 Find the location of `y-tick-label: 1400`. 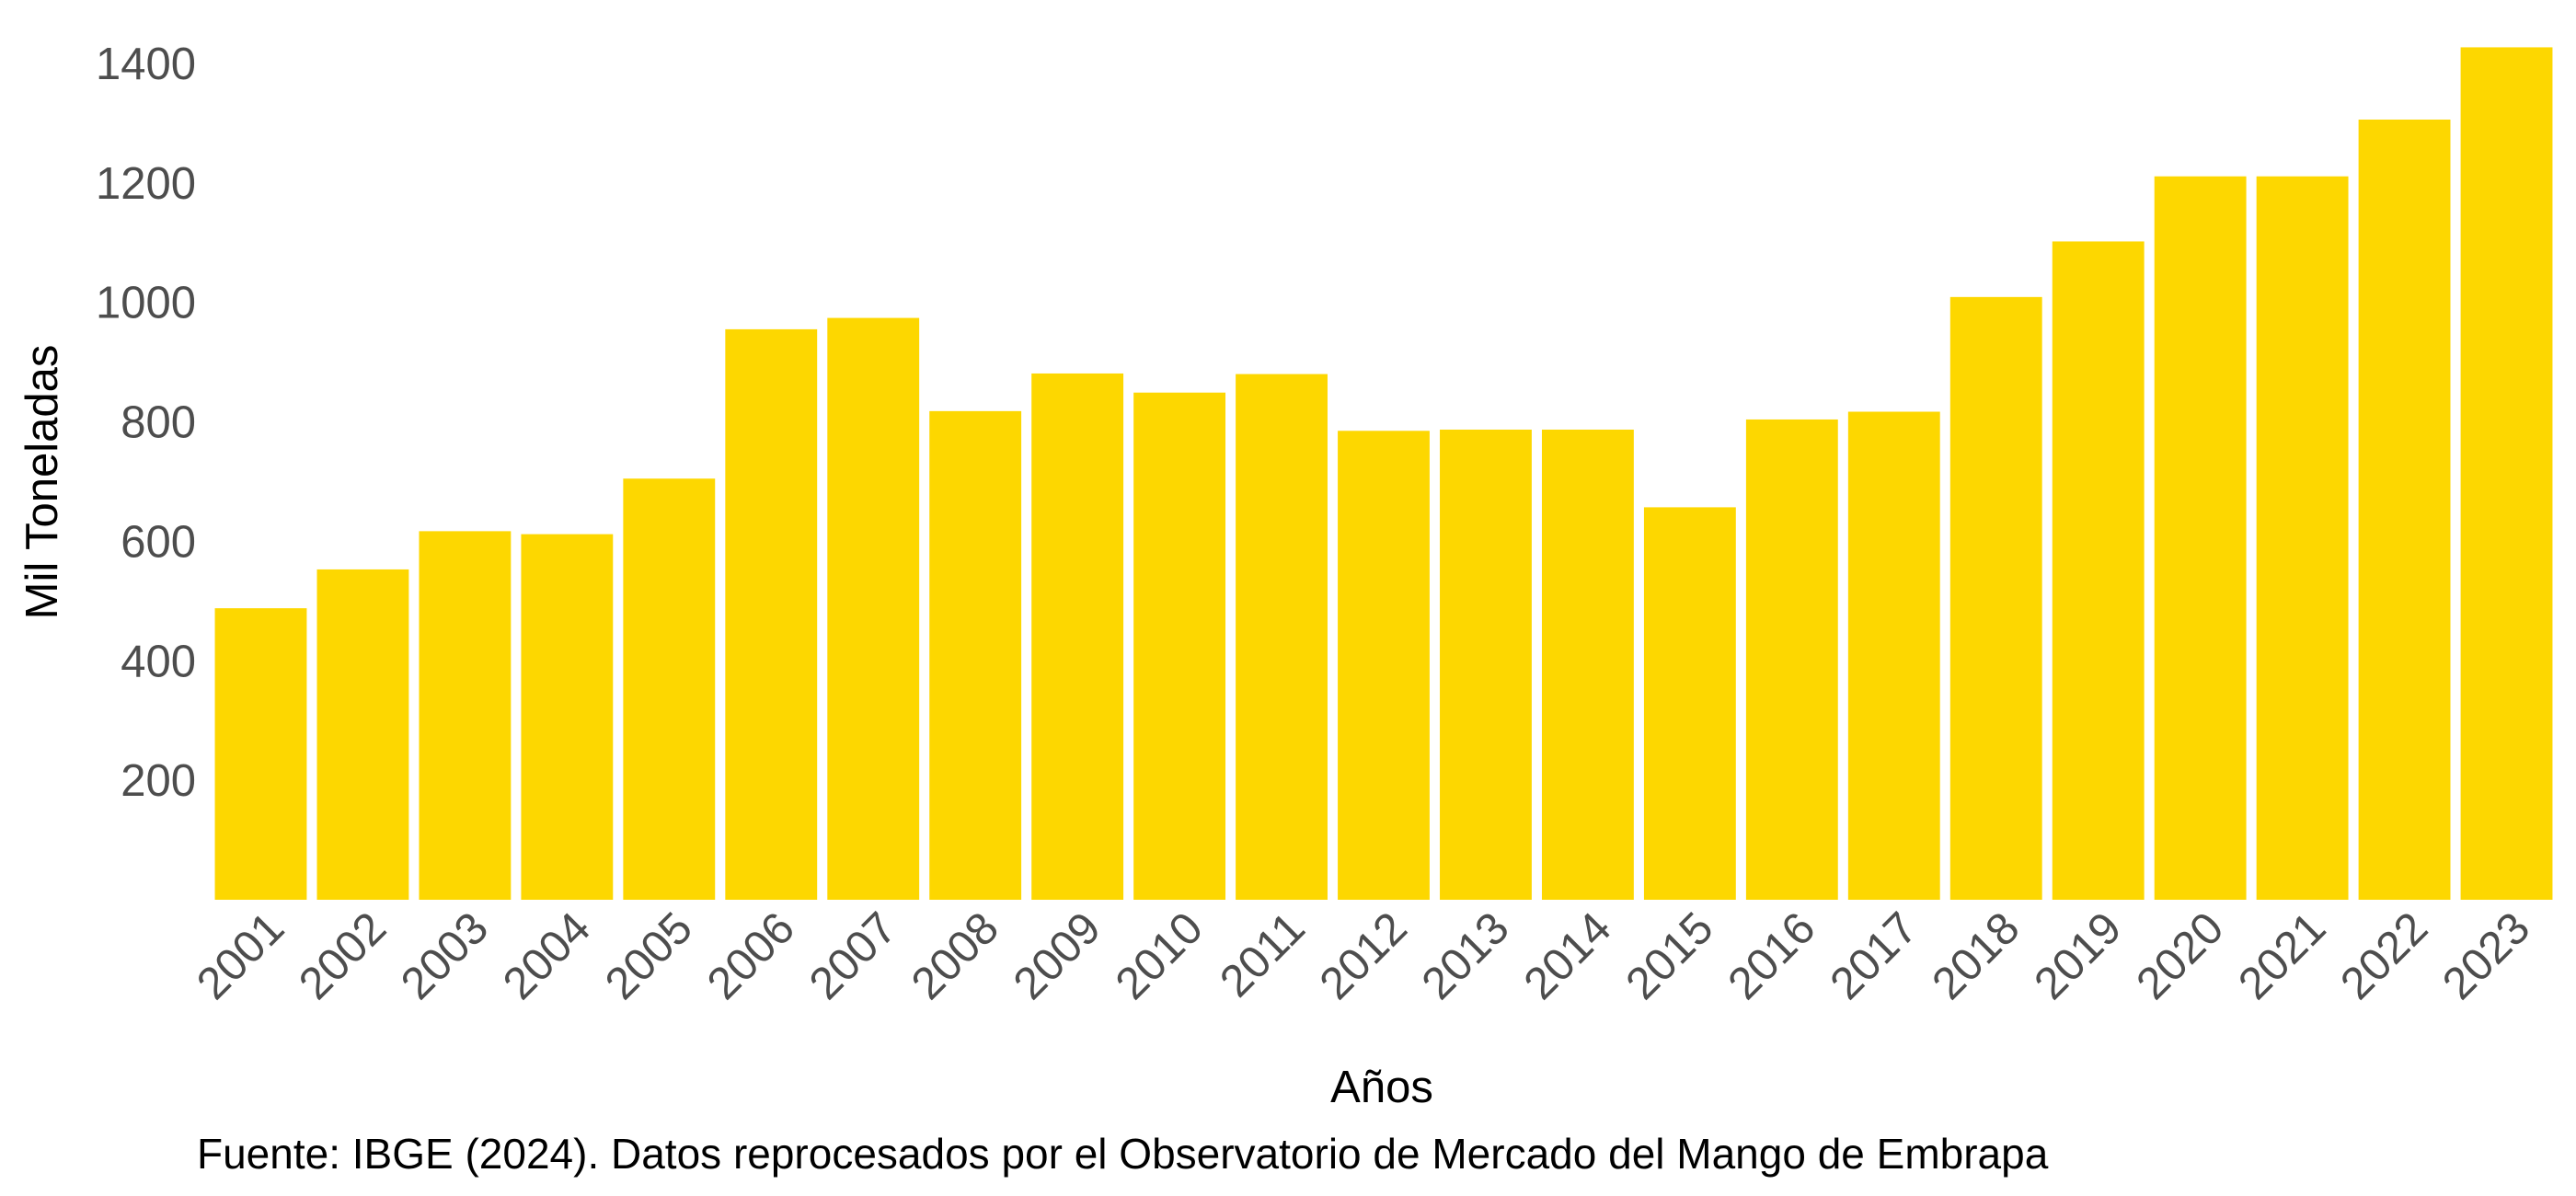

y-tick-label: 1400 is located at coordinates (146, 64).